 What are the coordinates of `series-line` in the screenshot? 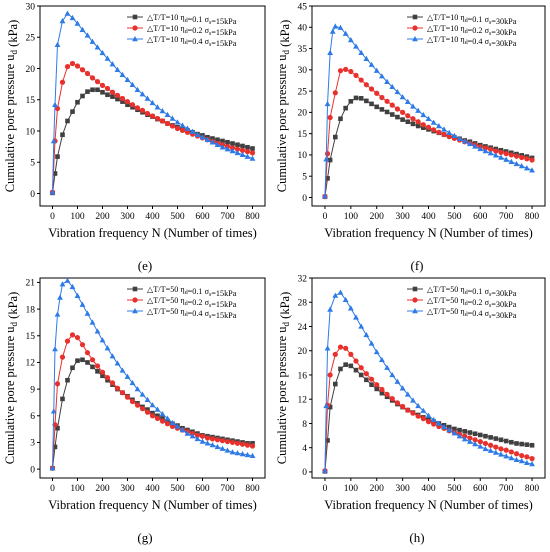 It's located at (428, 111).